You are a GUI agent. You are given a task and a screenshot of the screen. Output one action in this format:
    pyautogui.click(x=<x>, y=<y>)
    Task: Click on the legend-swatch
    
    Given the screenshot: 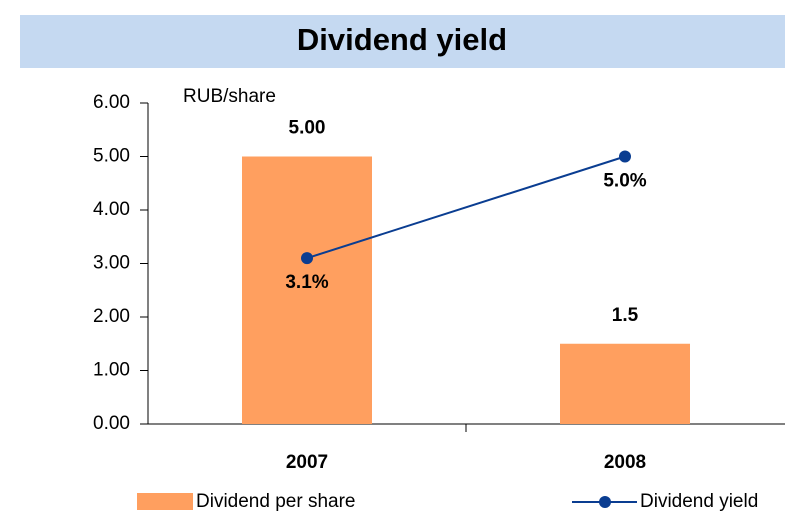 What is the action you would take?
    pyautogui.click(x=165, y=501)
    